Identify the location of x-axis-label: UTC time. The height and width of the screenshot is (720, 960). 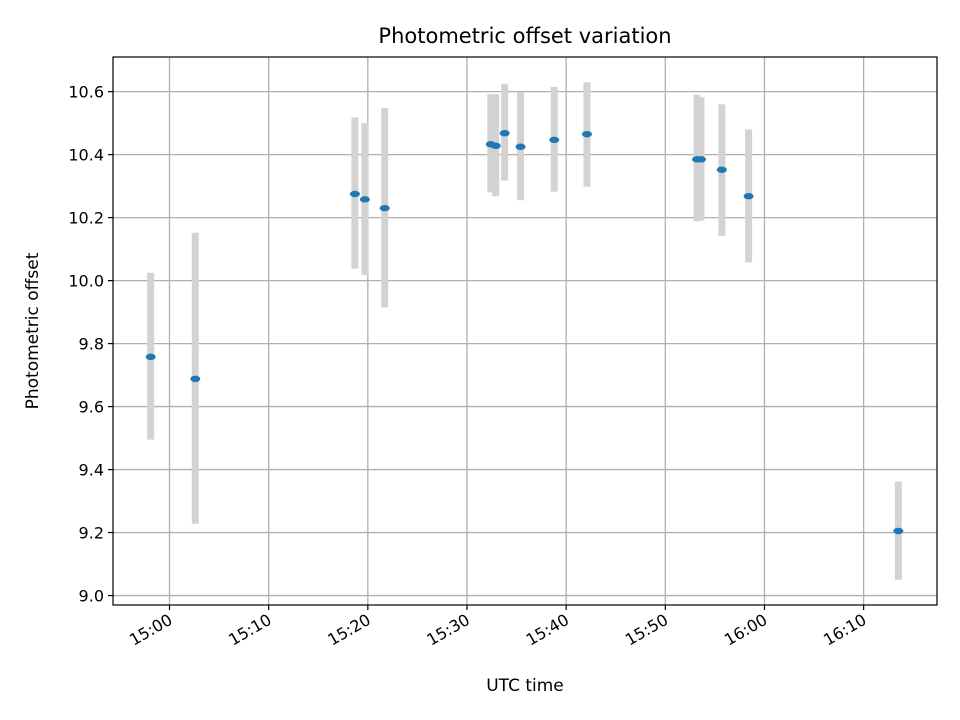
(525, 686).